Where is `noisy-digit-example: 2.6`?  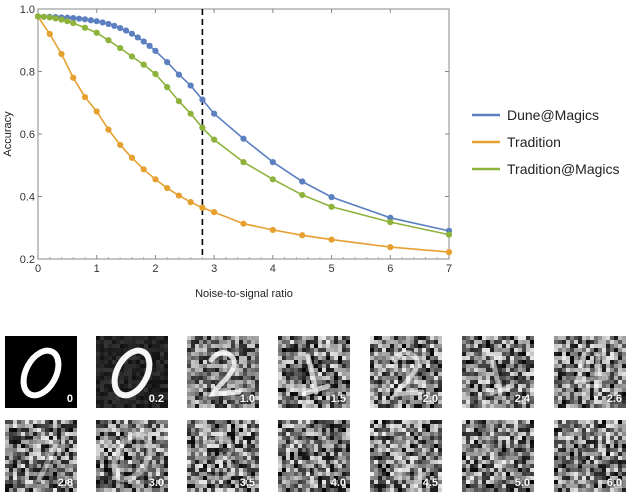
noisy-digit-example: 2.6 is located at coordinates (590, 372).